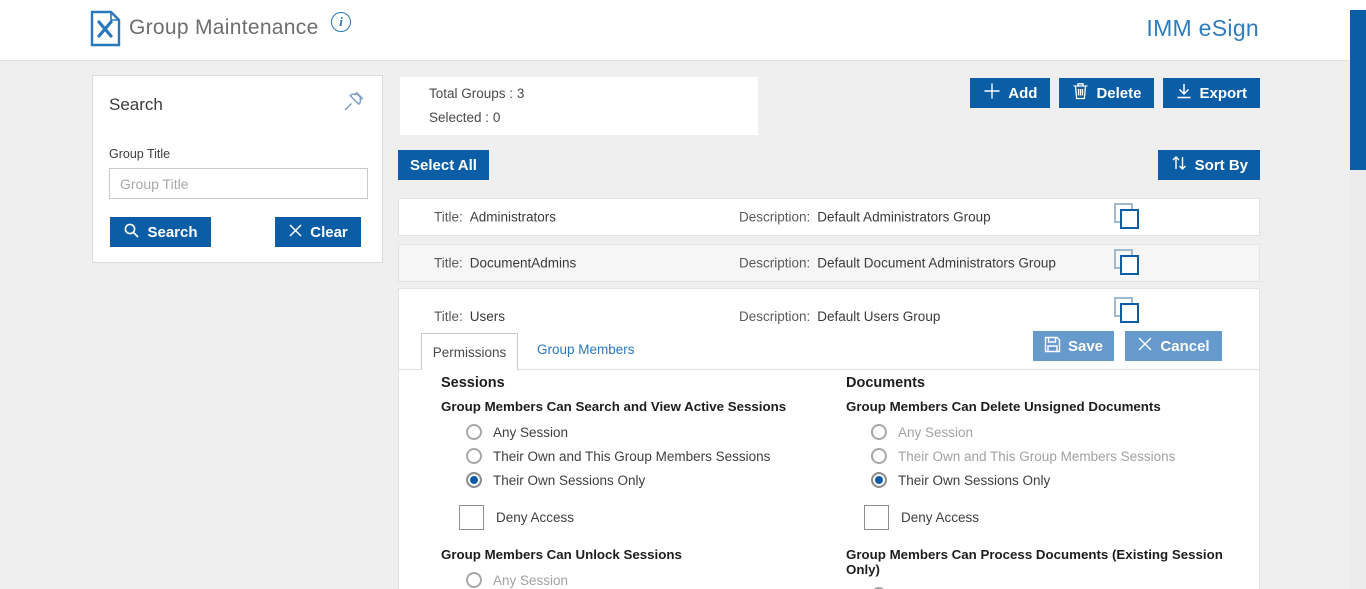 The width and height of the screenshot is (1366, 589). Describe the element at coordinates (295, 232) in the screenshot. I see `clear-x-icon` at that location.